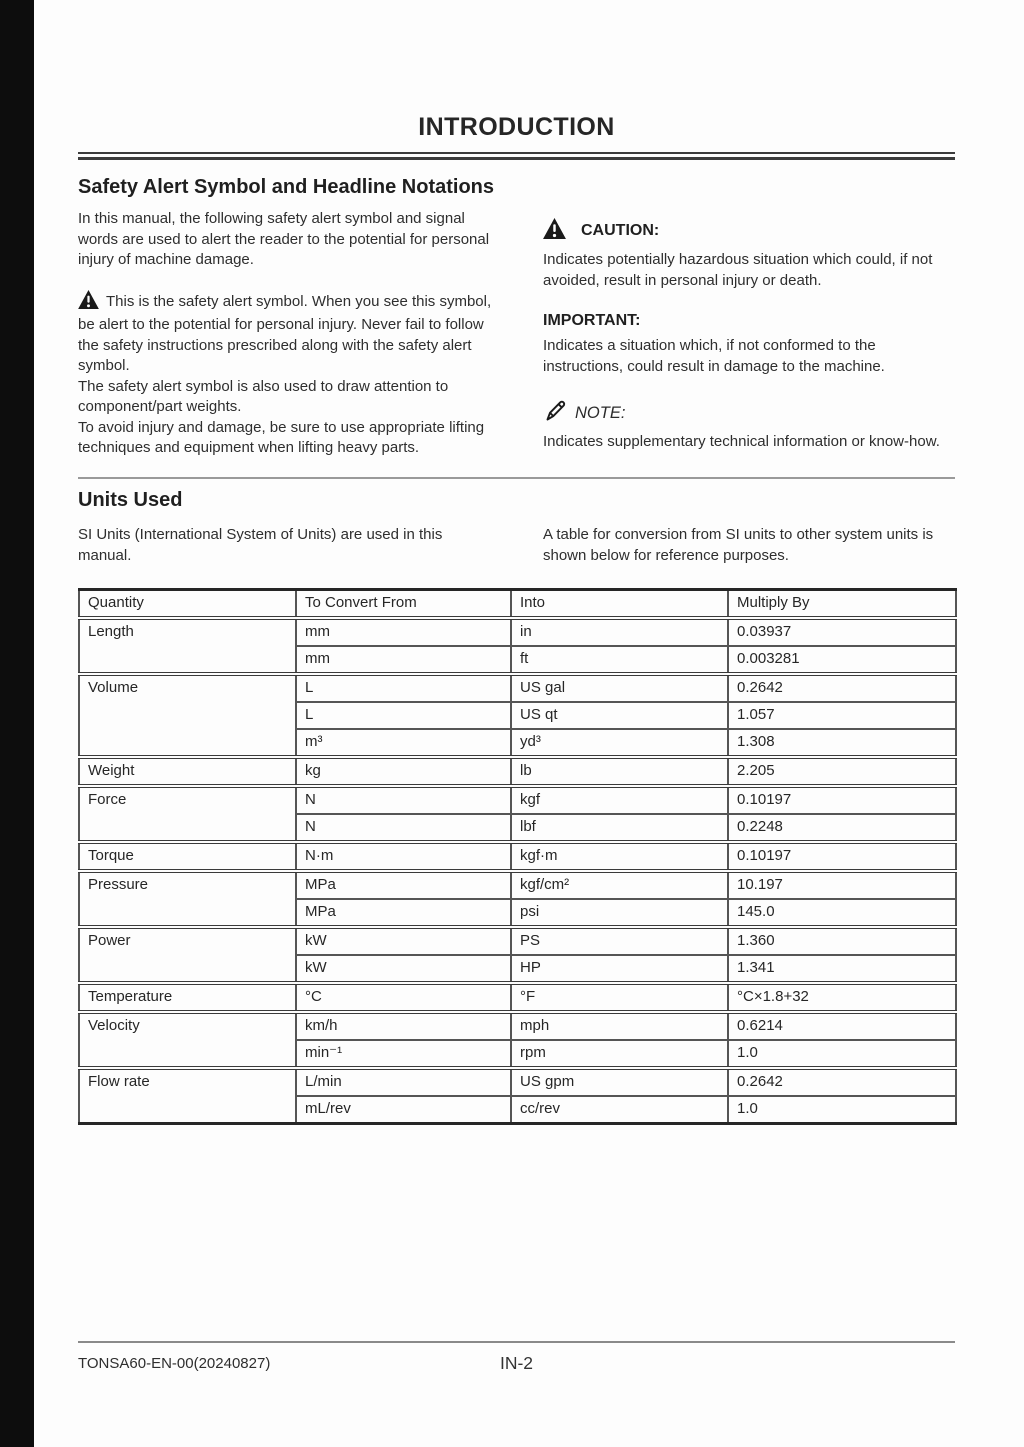 The height and width of the screenshot is (1447, 1024). I want to click on convert-from-cell: kg, so click(403, 770).